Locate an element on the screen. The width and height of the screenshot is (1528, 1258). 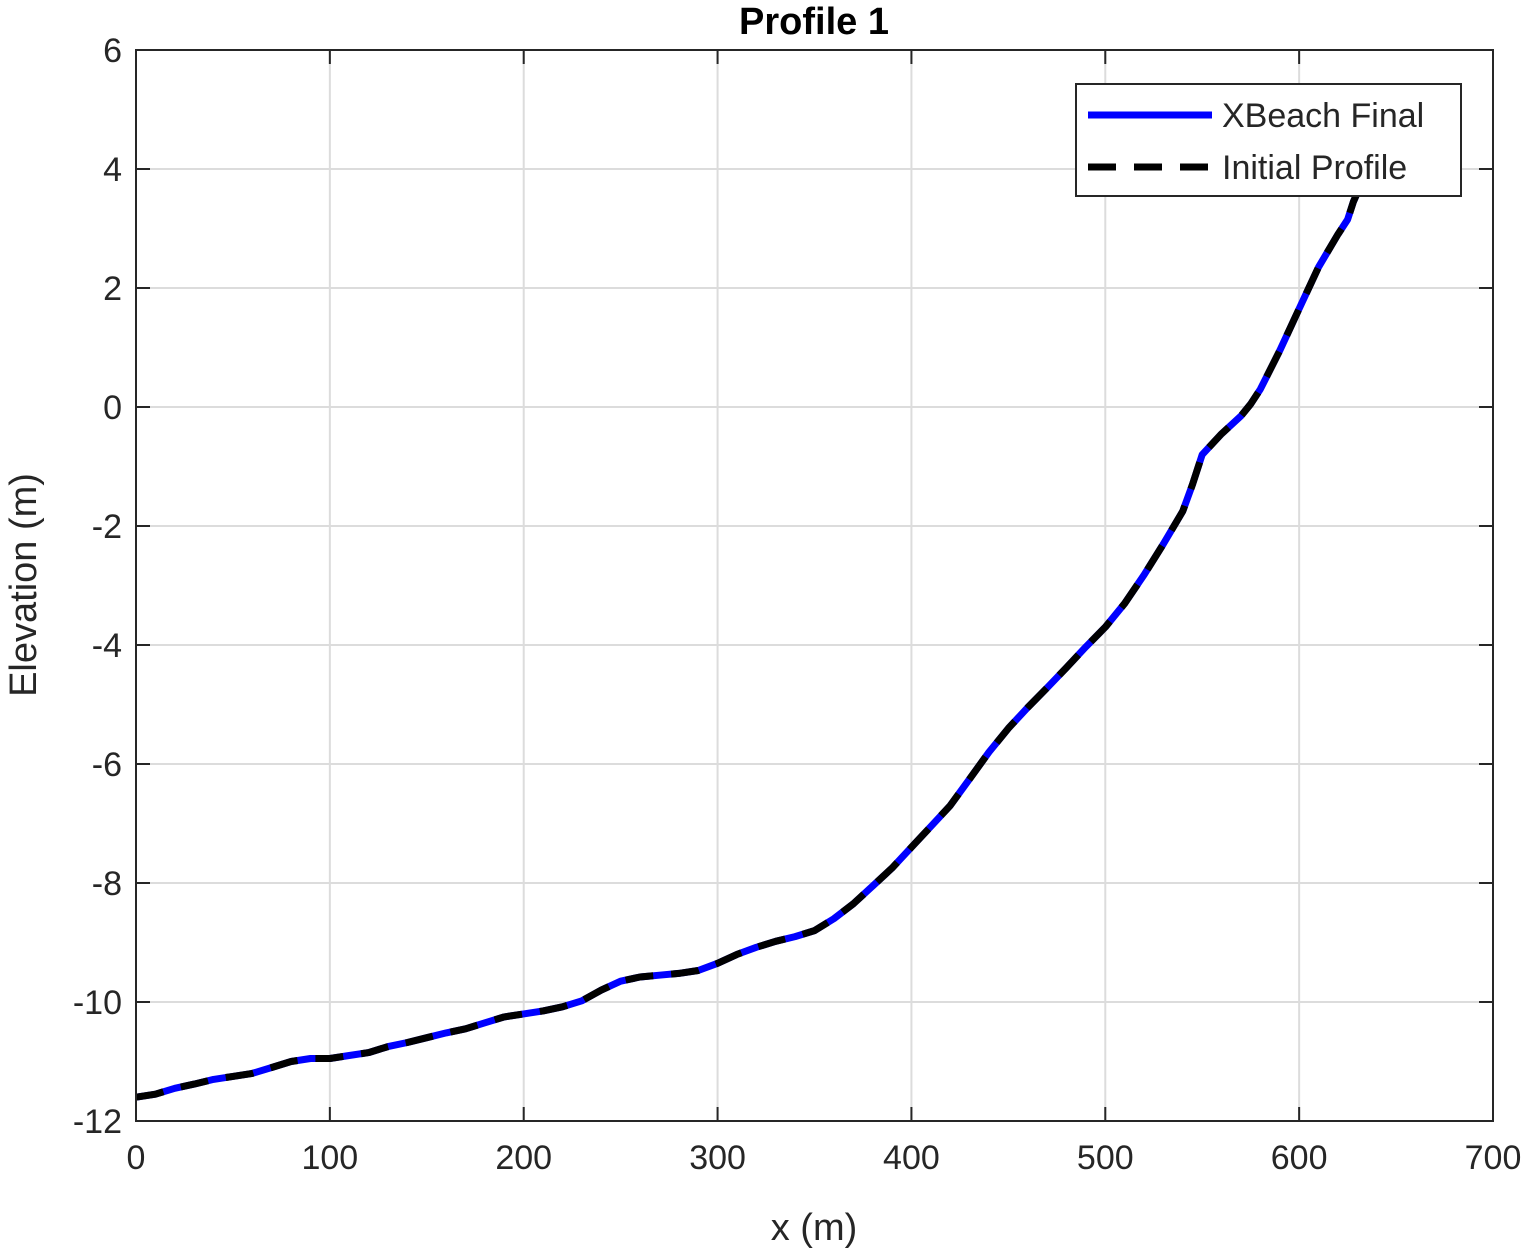
y-tick-label: -2 is located at coordinates (107, 527).